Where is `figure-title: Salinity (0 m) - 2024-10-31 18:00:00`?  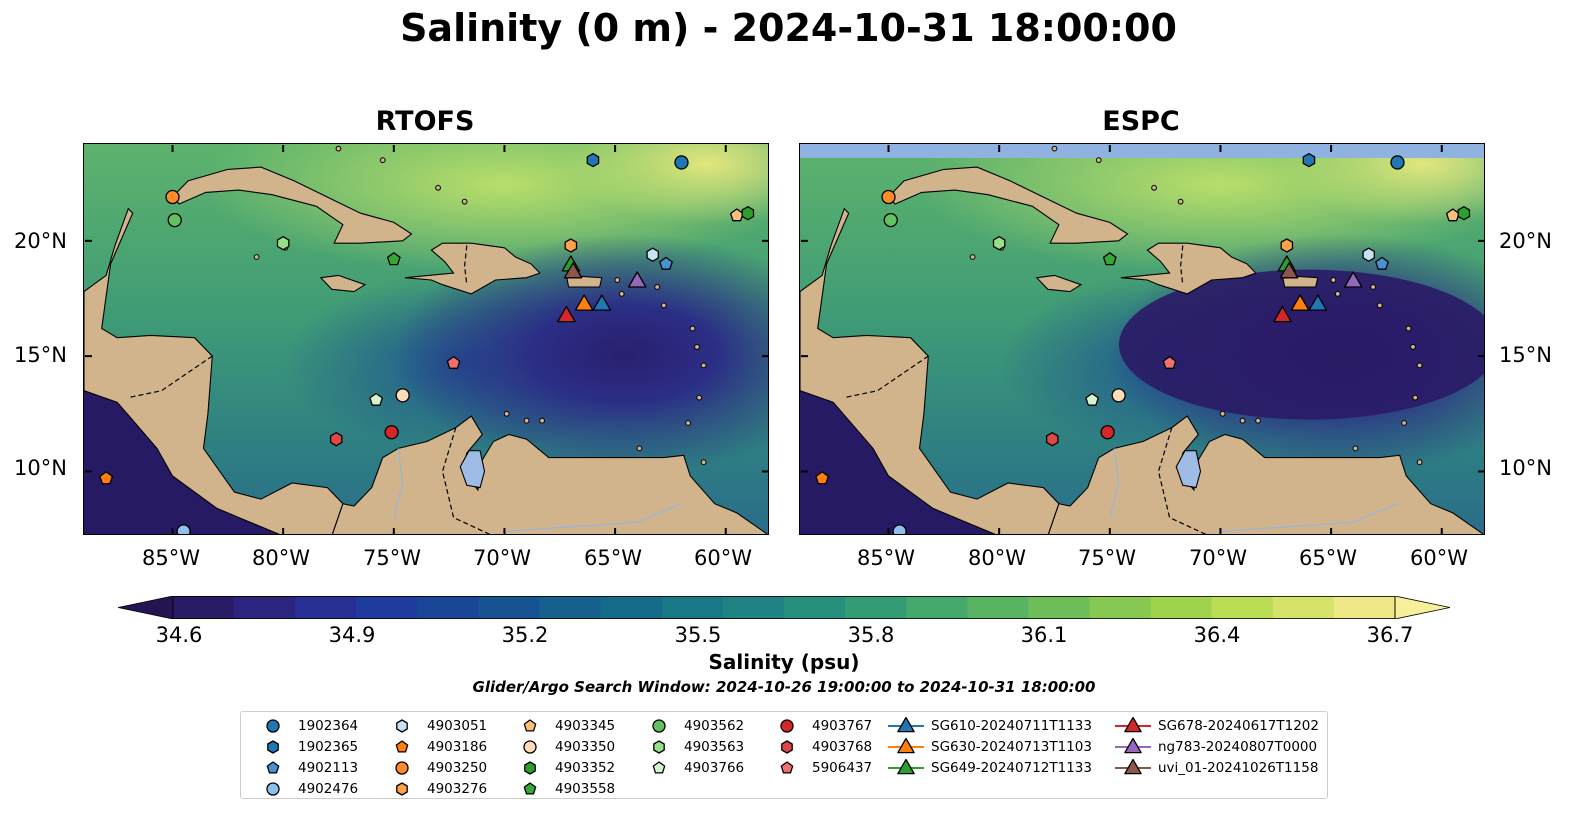 figure-title: Salinity (0 m) - 2024-10-31 18:00:00 is located at coordinates (788, 28).